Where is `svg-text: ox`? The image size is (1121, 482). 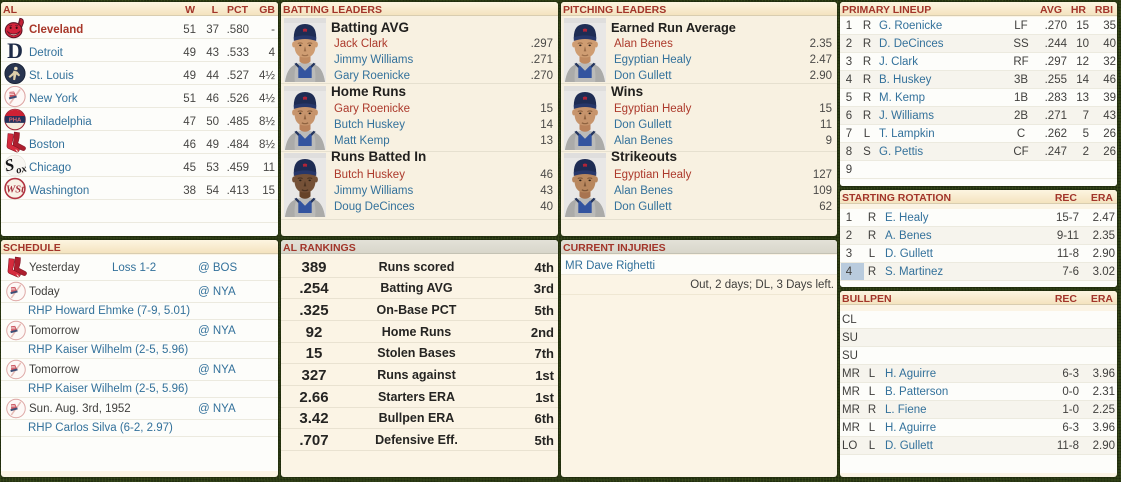
svg-text: ox is located at coordinates (21, 169).